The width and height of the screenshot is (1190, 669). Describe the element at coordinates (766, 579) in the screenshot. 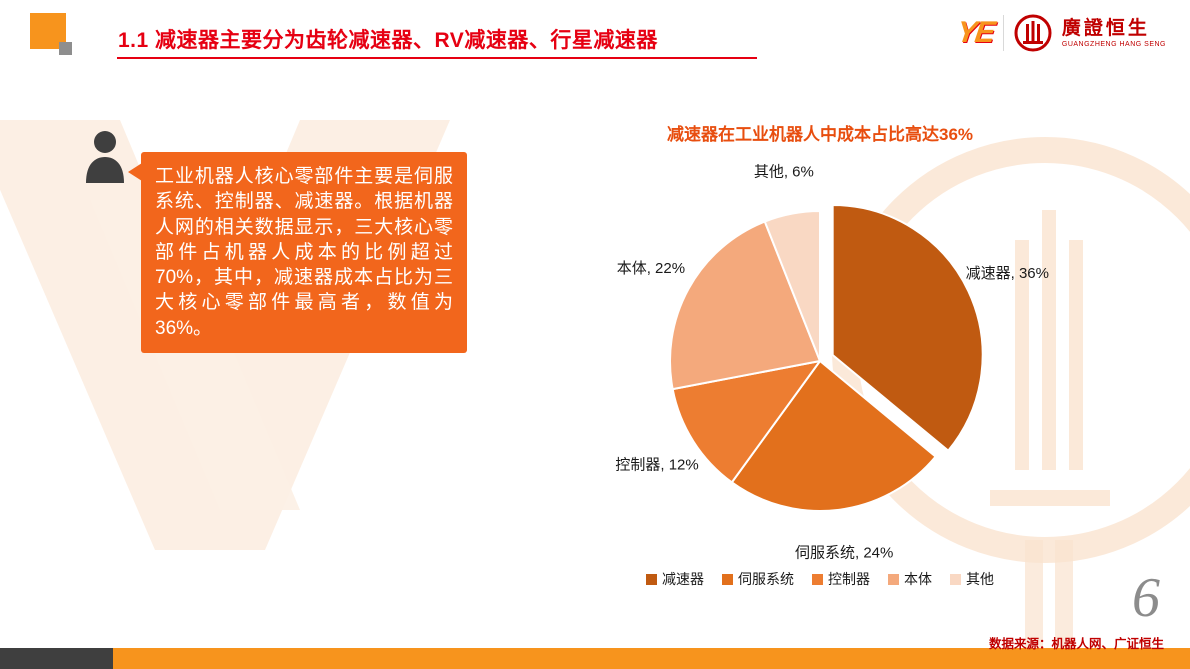

I see `legend-label: 伺服系统` at that location.